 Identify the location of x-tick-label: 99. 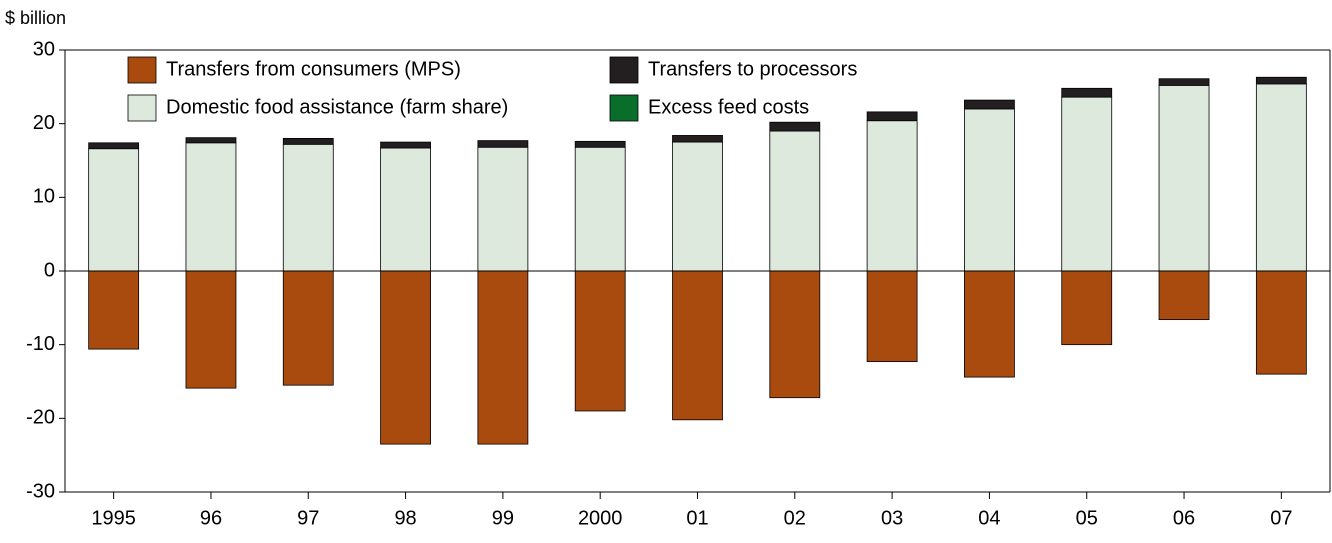
(503, 518).